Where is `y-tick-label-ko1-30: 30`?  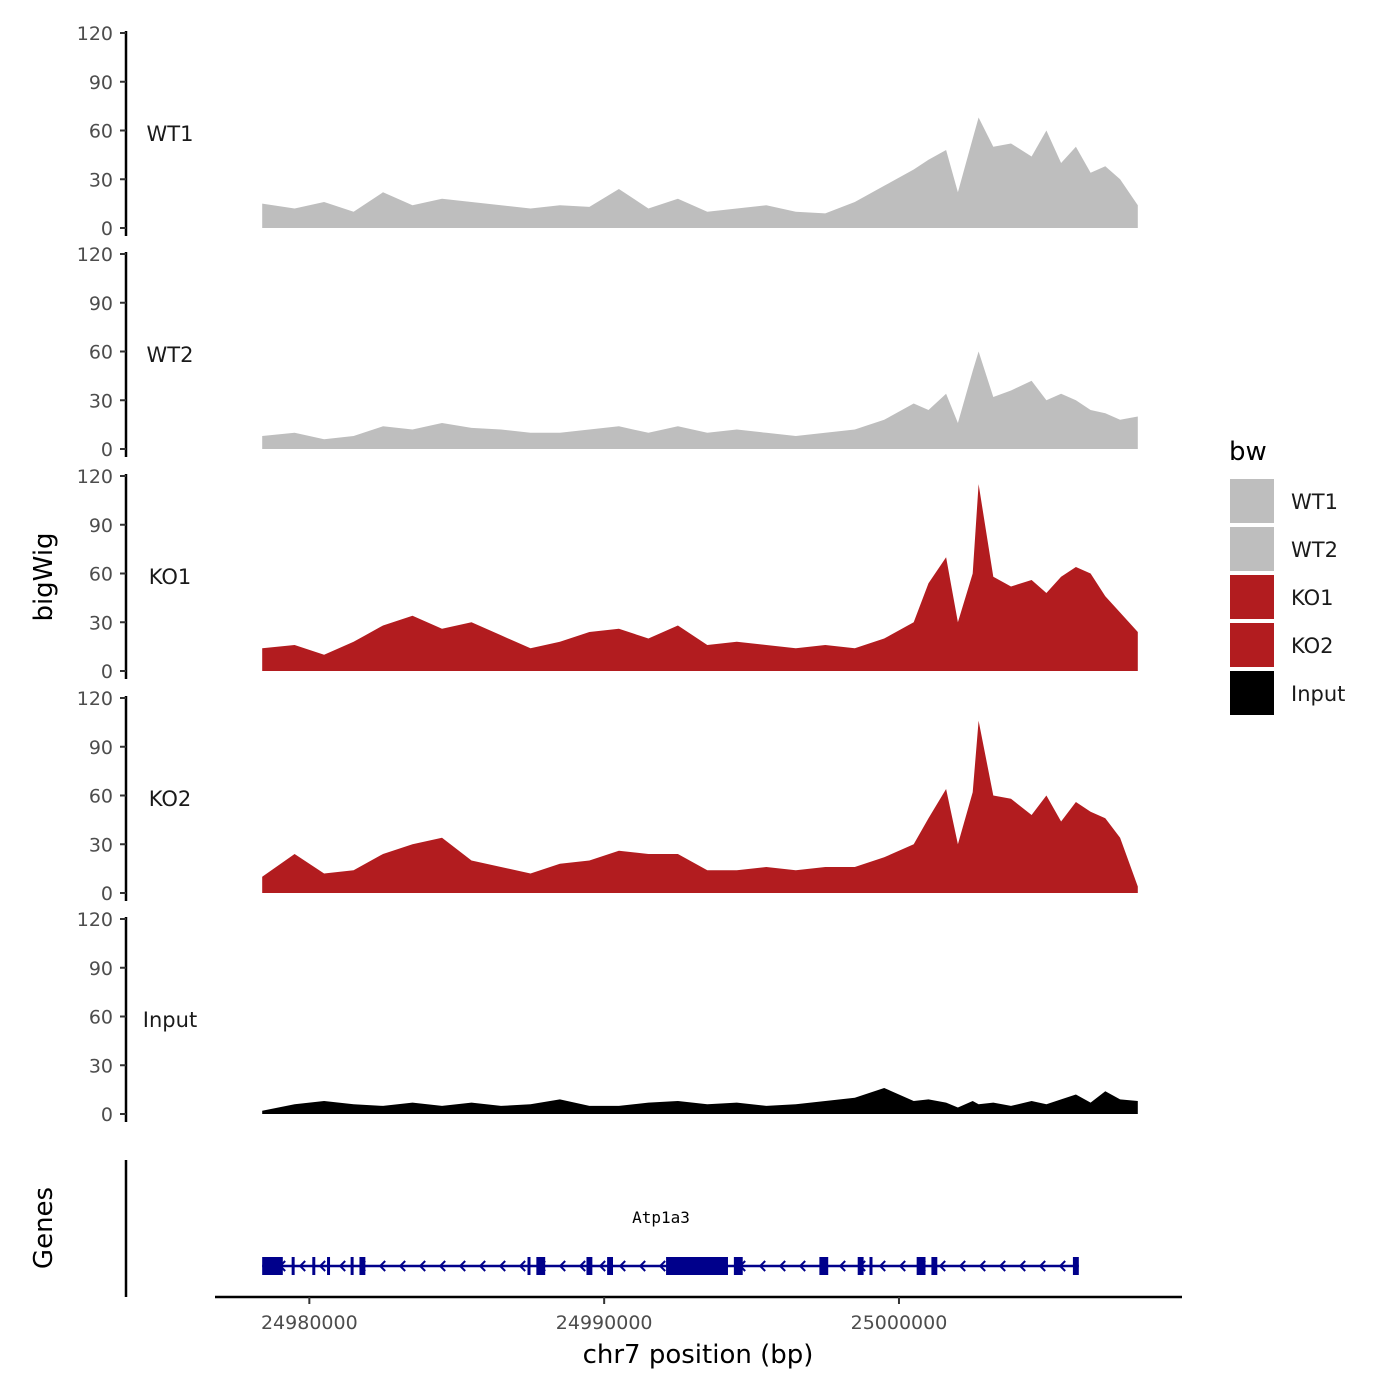 y-tick-label-ko1-30: 30 is located at coordinates (101, 623).